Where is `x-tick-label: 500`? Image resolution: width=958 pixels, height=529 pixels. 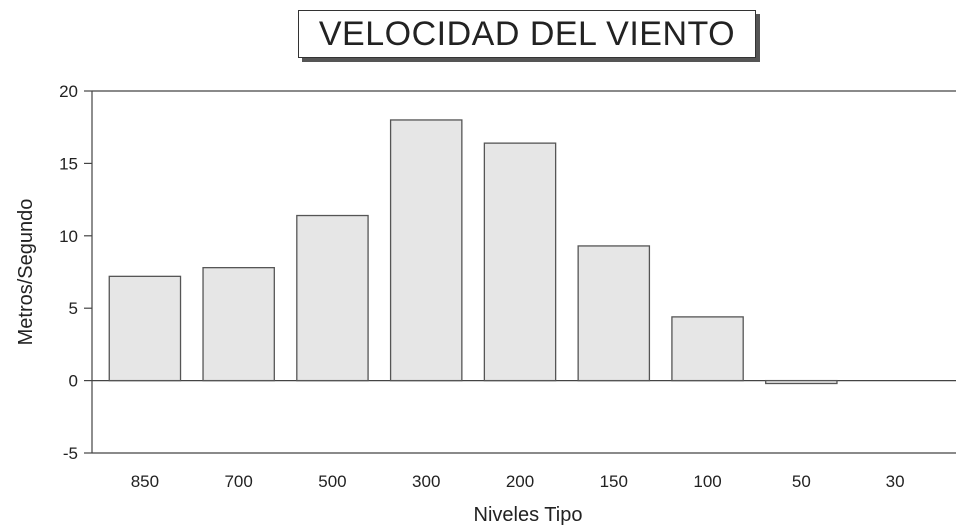 x-tick-label: 500 is located at coordinates (332, 481).